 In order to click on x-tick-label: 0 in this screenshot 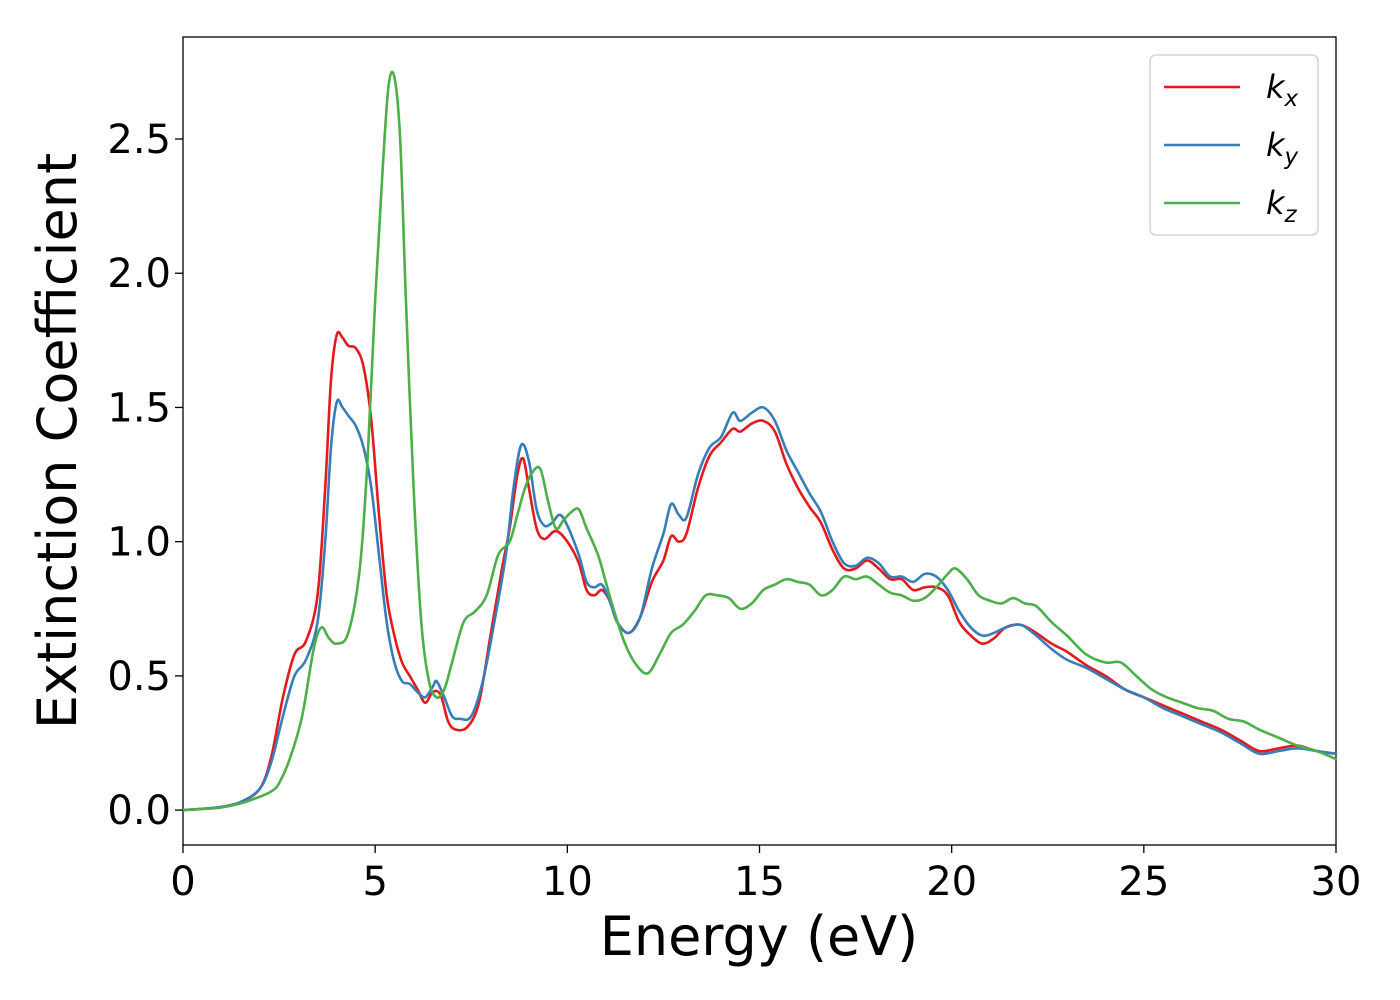, I will do `click(182, 882)`.